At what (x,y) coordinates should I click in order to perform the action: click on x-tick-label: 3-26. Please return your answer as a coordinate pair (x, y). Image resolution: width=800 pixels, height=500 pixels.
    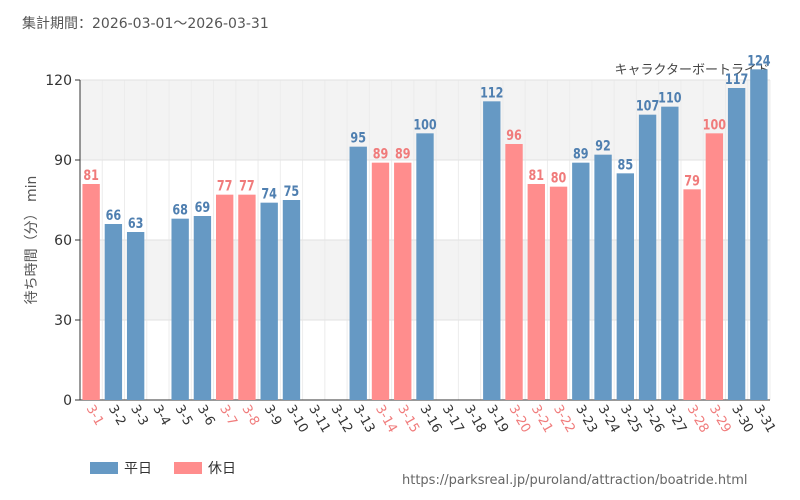
    Looking at the image, I should click on (653, 419).